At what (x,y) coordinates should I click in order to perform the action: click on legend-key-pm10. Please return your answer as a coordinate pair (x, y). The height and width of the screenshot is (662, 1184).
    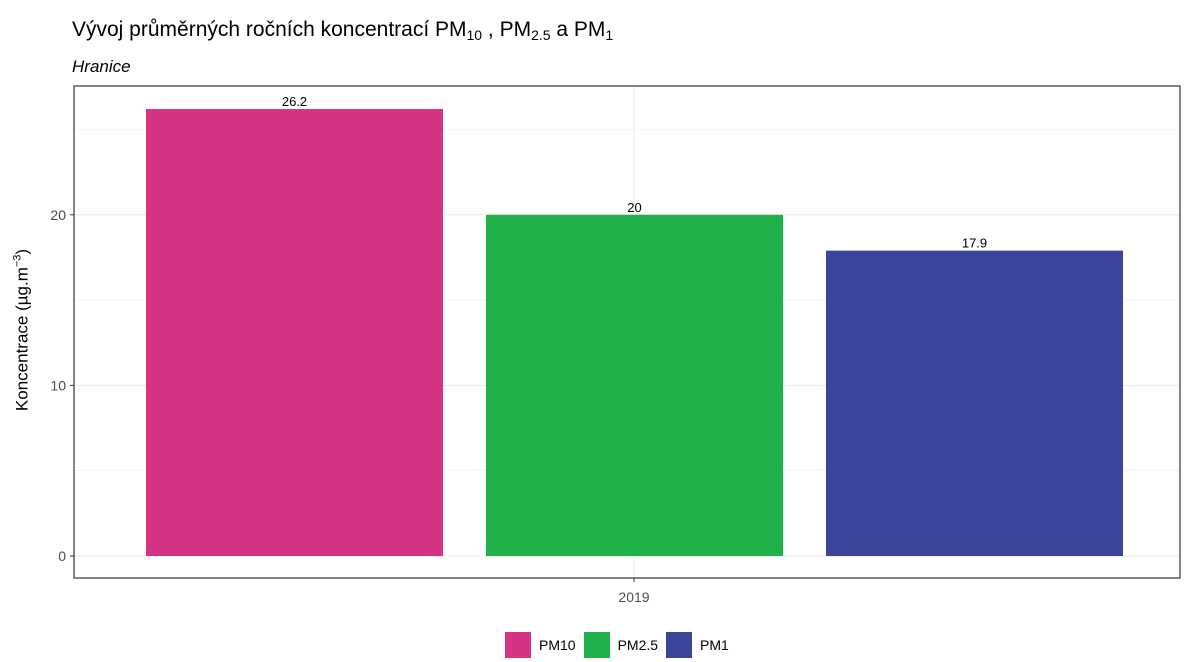
    Looking at the image, I should click on (518, 645).